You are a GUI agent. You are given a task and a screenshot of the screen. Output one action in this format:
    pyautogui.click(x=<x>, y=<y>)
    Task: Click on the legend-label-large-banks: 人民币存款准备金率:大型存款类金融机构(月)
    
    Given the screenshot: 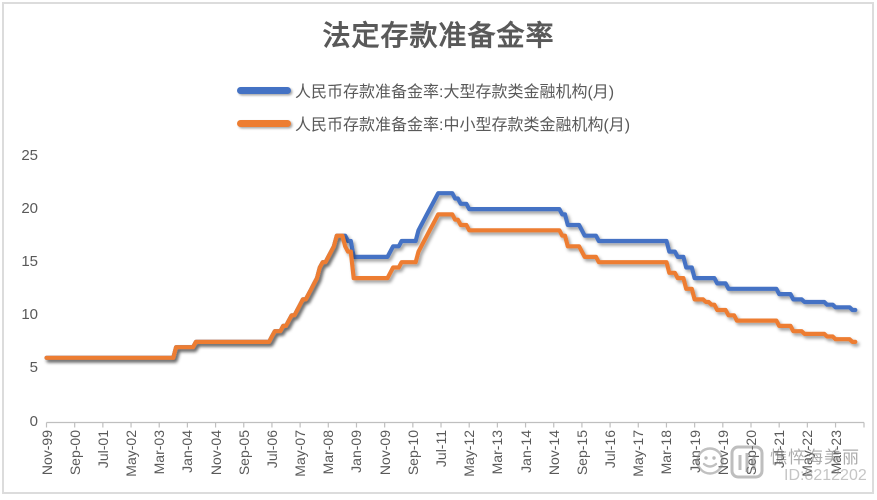 What is the action you would take?
    pyautogui.click(x=455, y=92)
    